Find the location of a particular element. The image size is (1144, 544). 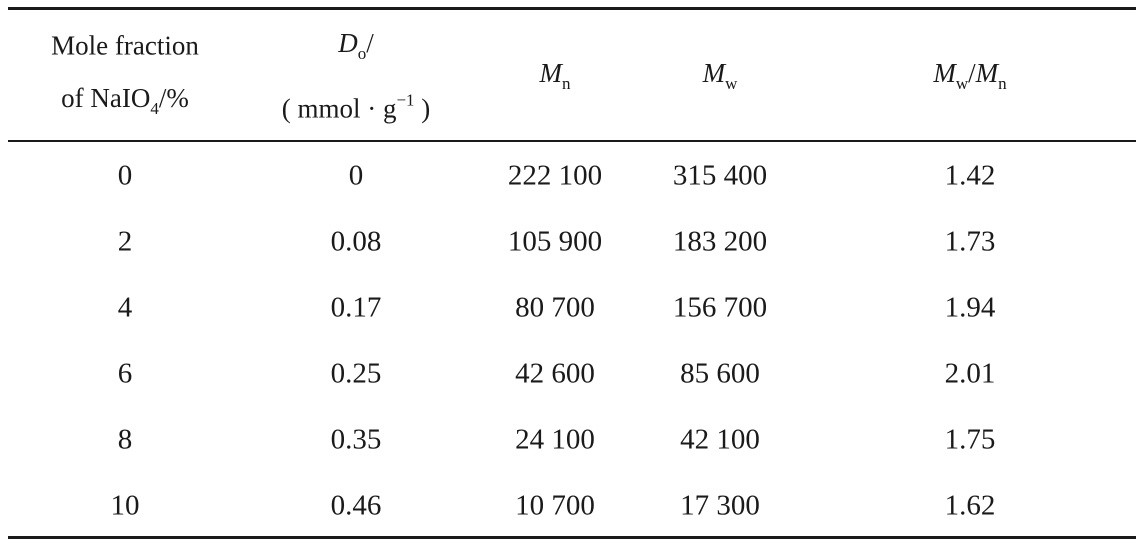

table-cell: 1.94 is located at coordinates (970, 307).